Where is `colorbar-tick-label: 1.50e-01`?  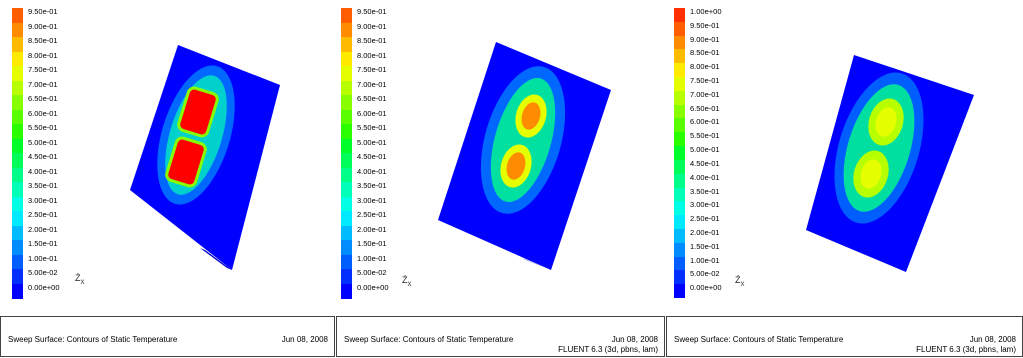
colorbar-tick-label: 1.50e-01 is located at coordinates (372, 243).